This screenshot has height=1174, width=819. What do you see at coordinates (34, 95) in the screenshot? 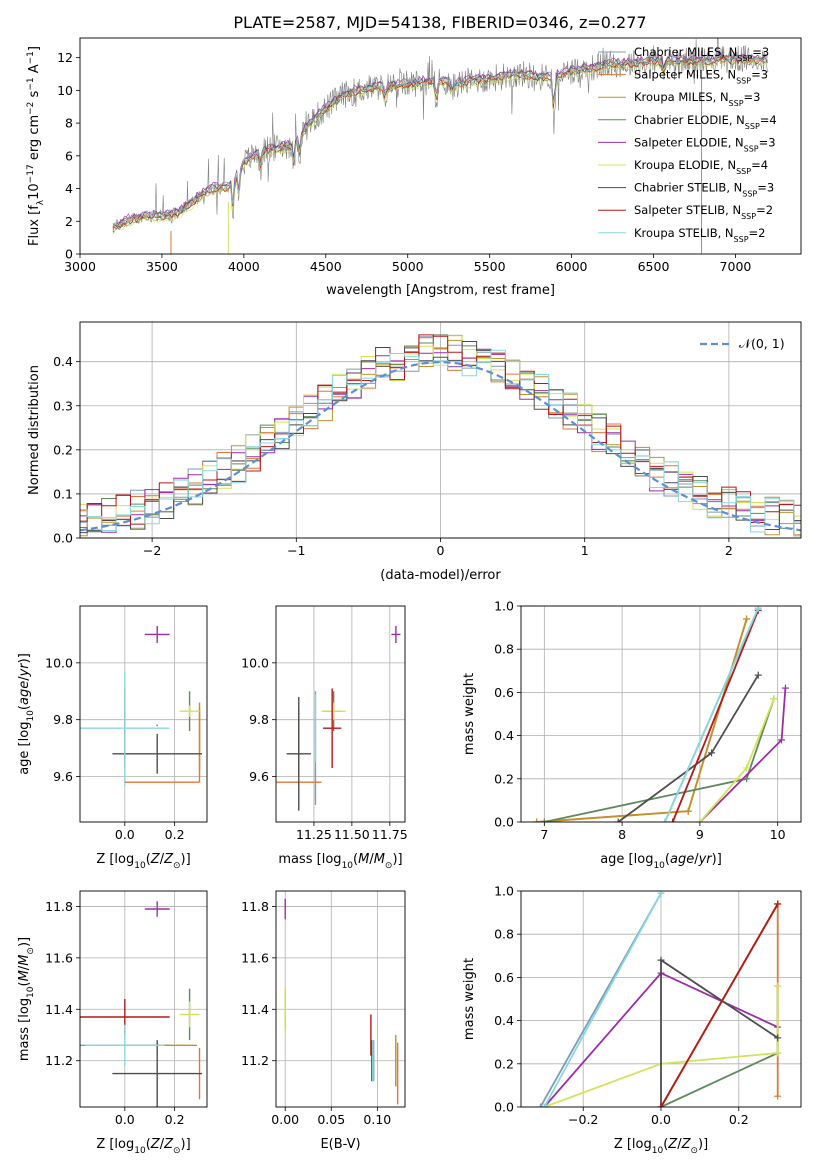
I see `label-part: s` at bounding box center [34, 95].